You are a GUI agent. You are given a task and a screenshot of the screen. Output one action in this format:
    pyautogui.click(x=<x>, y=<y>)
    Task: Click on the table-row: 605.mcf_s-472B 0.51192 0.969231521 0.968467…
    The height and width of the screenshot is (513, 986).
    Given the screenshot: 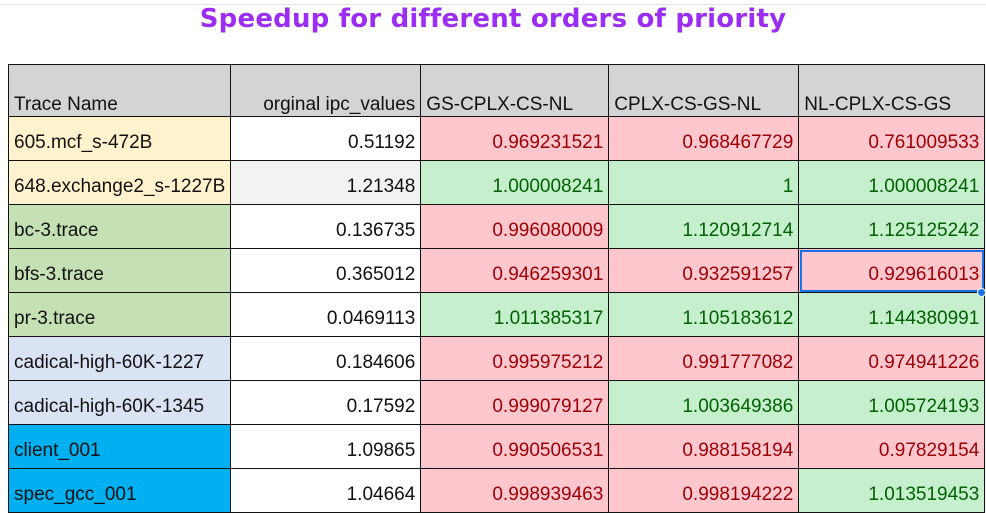 What is the action you would take?
    pyautogui.click(x=496, y=138)
    